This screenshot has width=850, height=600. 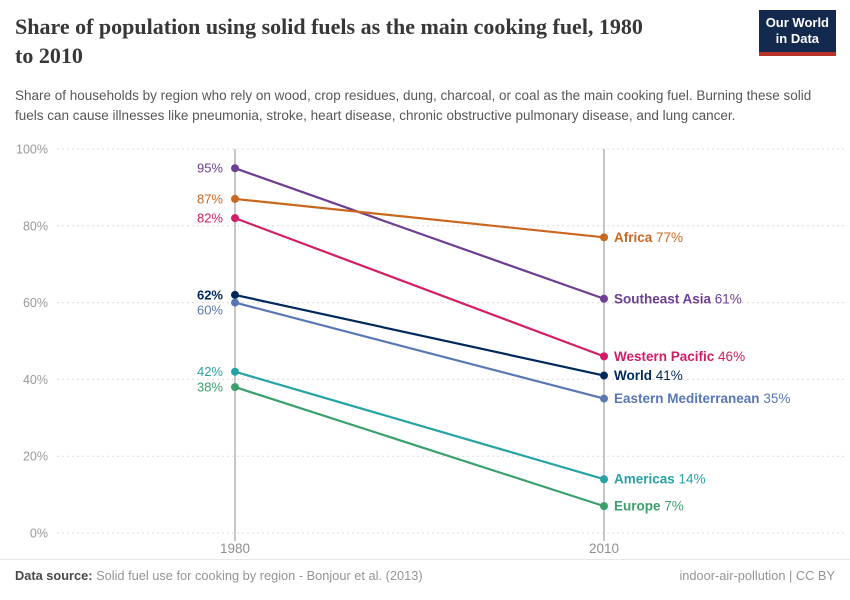 I want to click on owid-logo: Our World in Data, so click(x=797, y=33).